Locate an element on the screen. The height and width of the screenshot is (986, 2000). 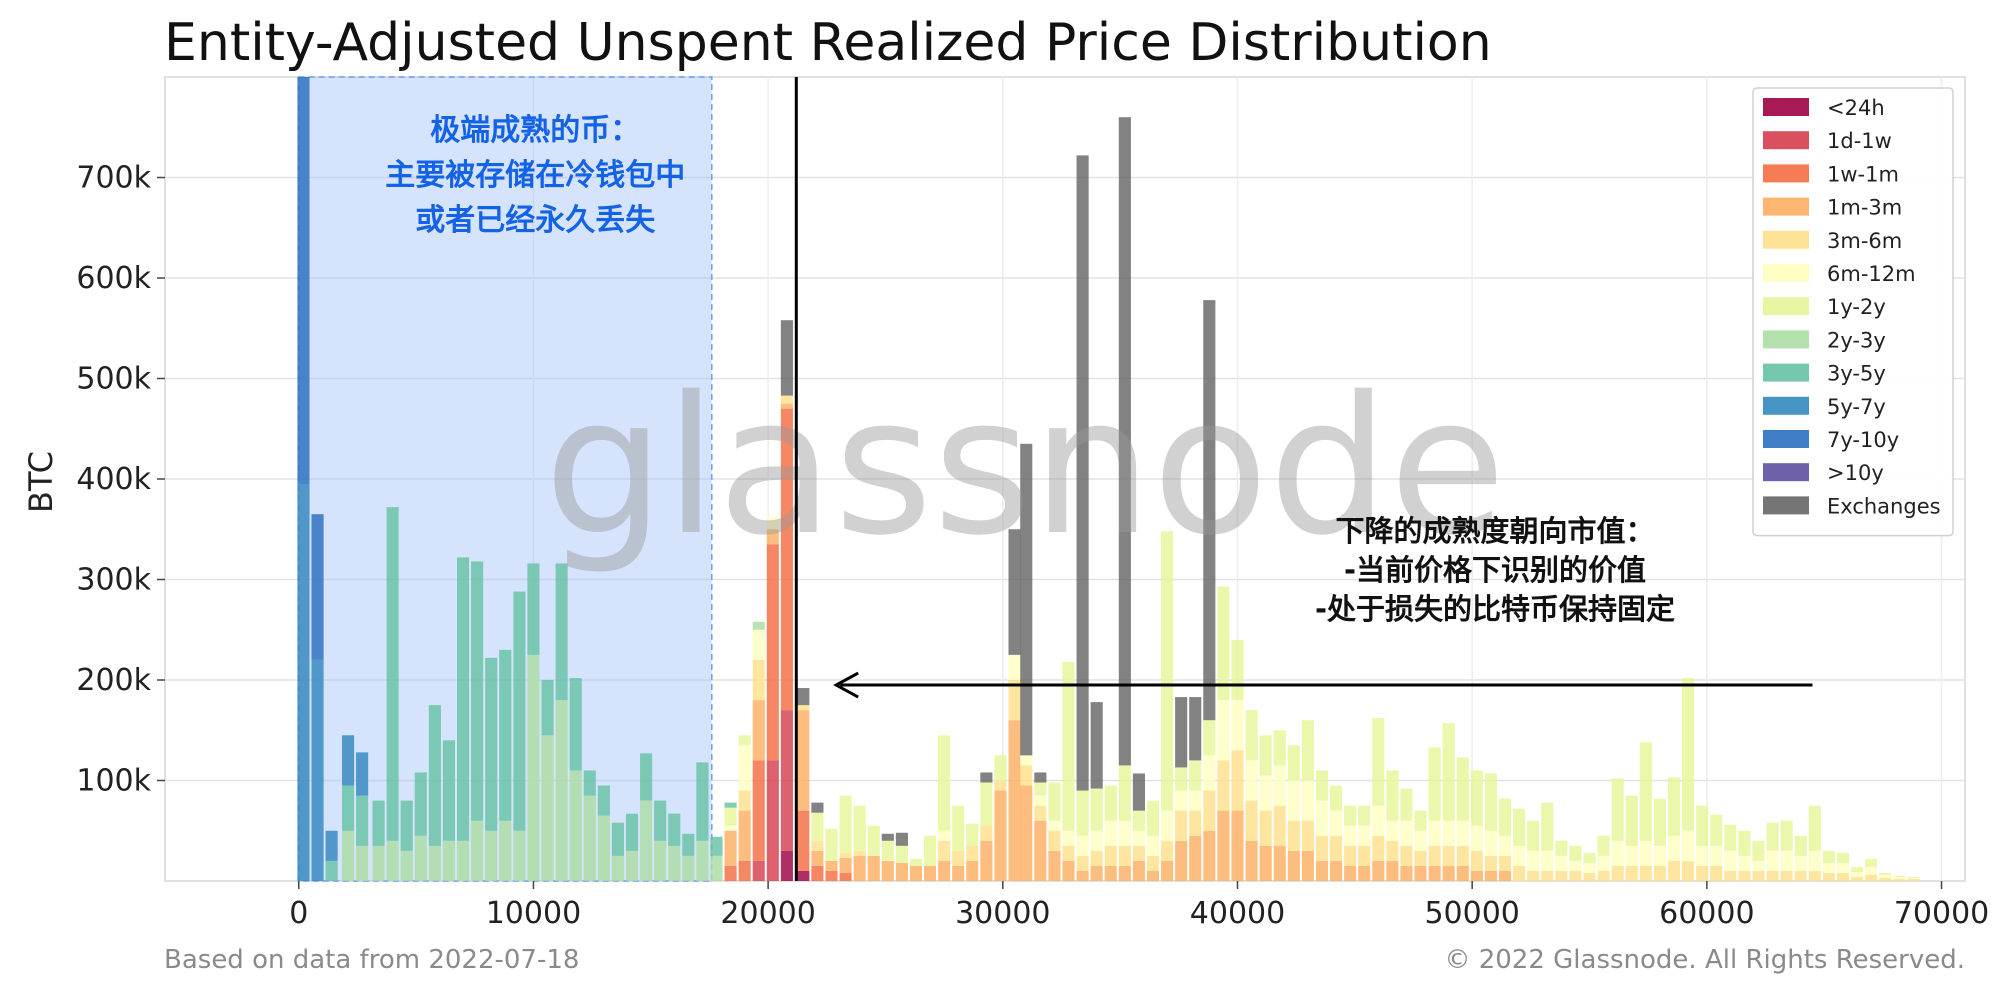
annotation-line: 下降的成熟度朝向市值： is located at coordinates (1494, 531).